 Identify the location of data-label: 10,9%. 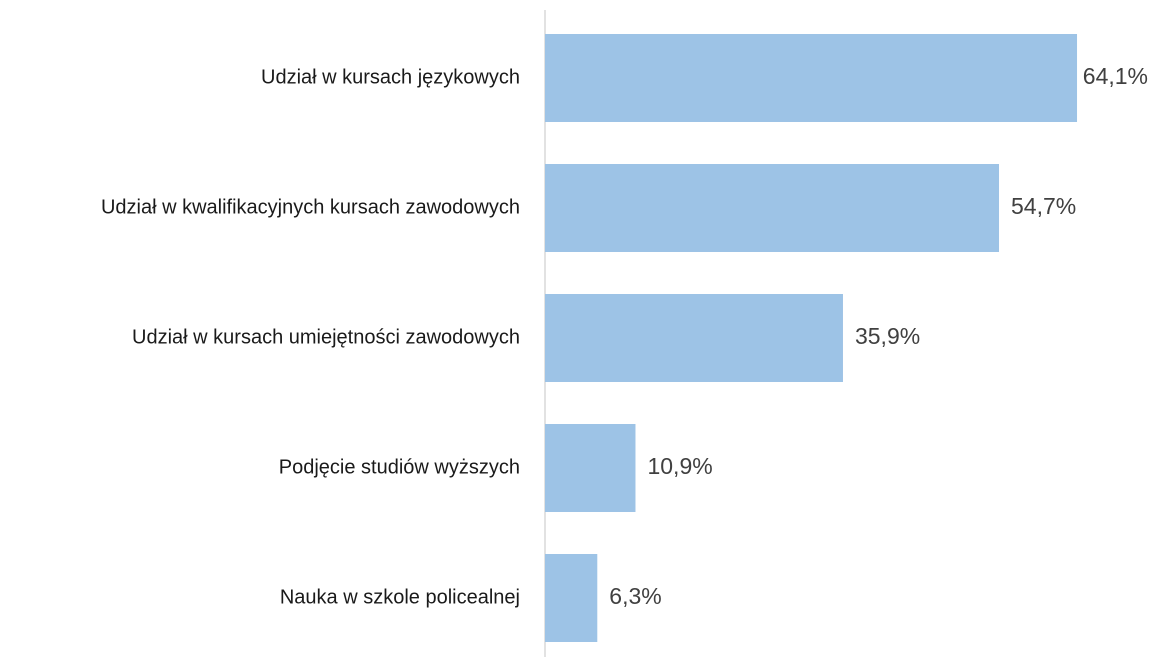
(679, 466).